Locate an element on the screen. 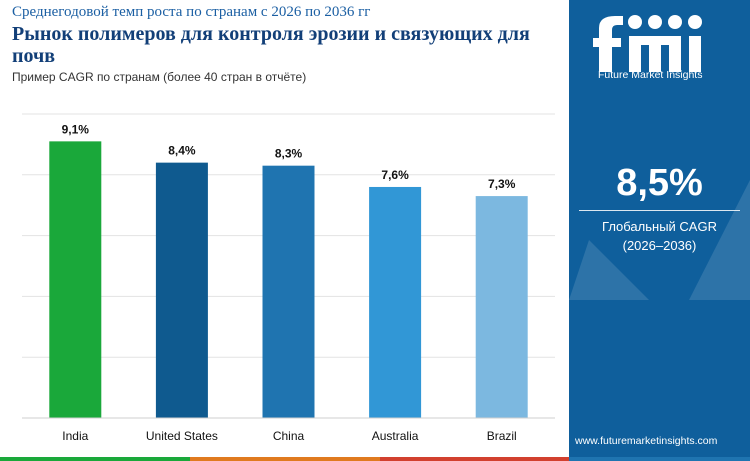  x-tick-label: Brazil is located at coordinates (502, 436).